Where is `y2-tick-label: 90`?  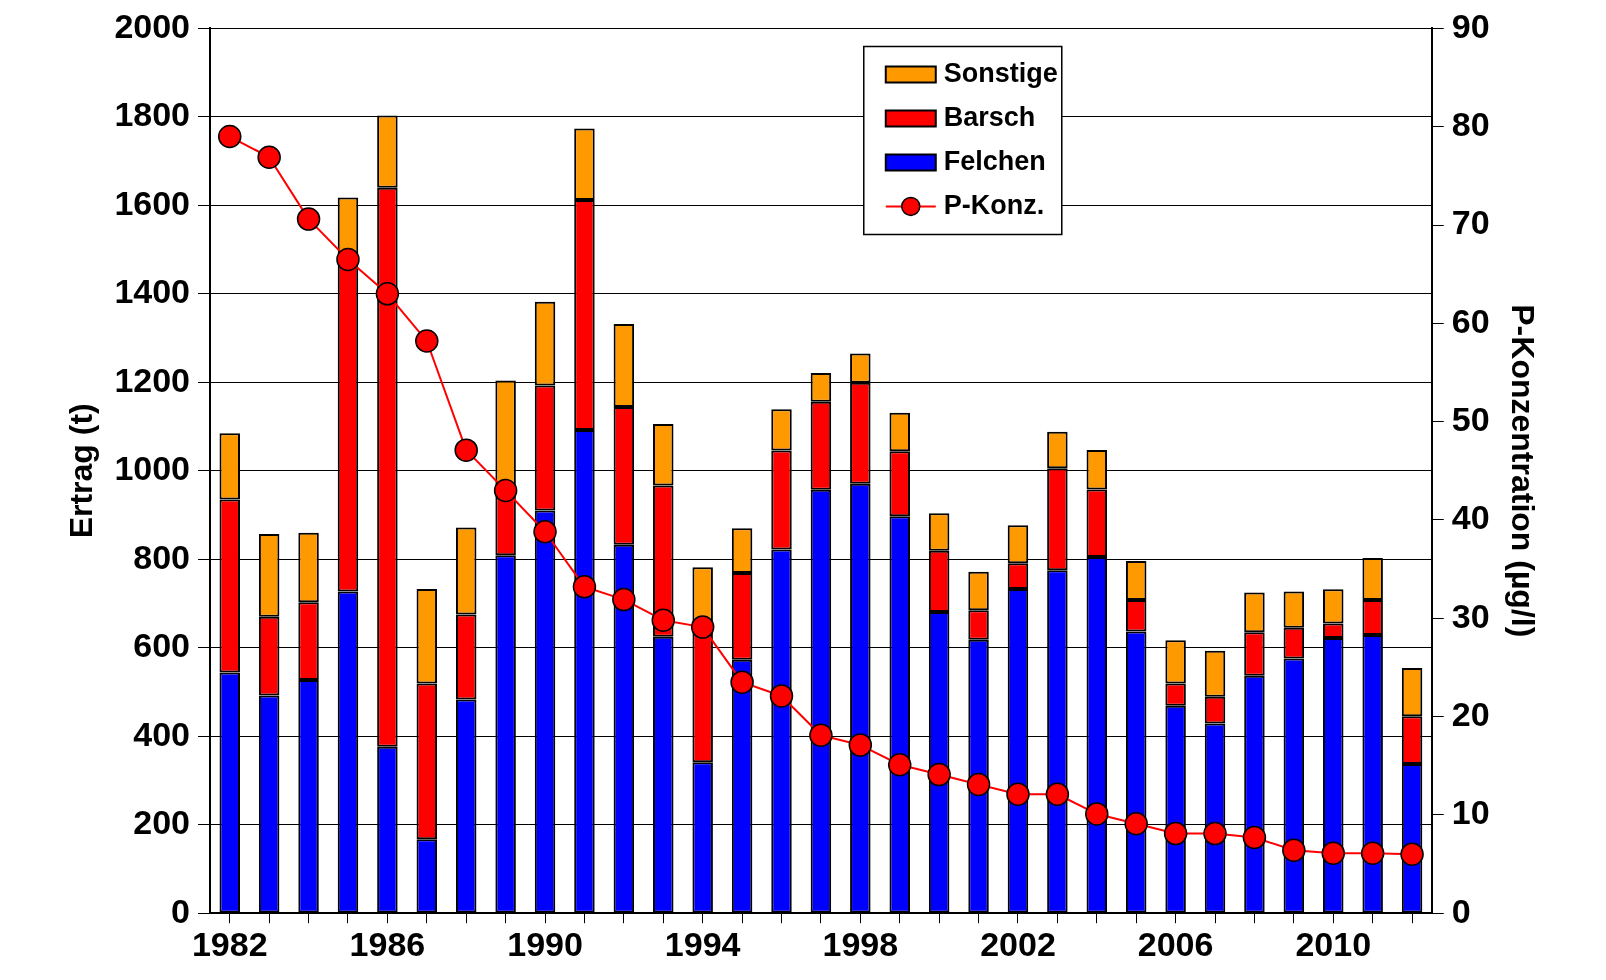
y2-tick-label: 90 is located at coordinates (1470, 25).